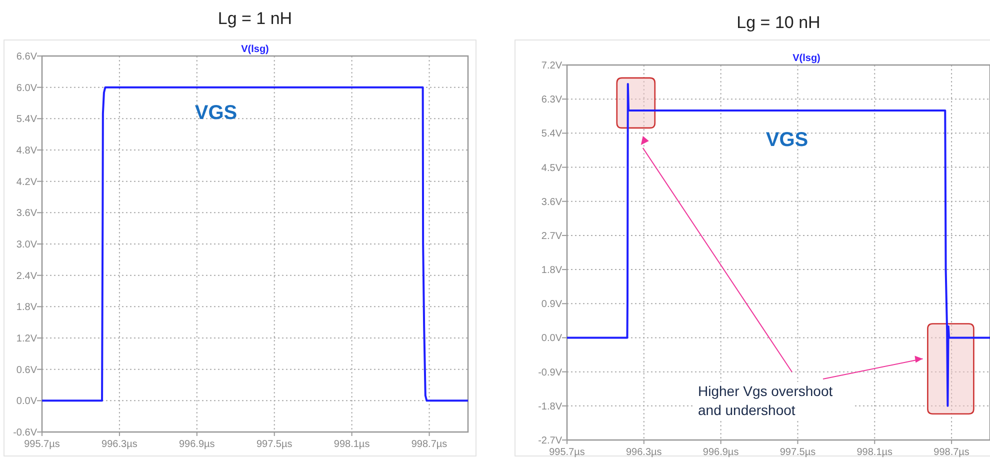 This screenshot has width=990, height=460. I want to click on y-tick-label: -0.9V, so click(550, 372).